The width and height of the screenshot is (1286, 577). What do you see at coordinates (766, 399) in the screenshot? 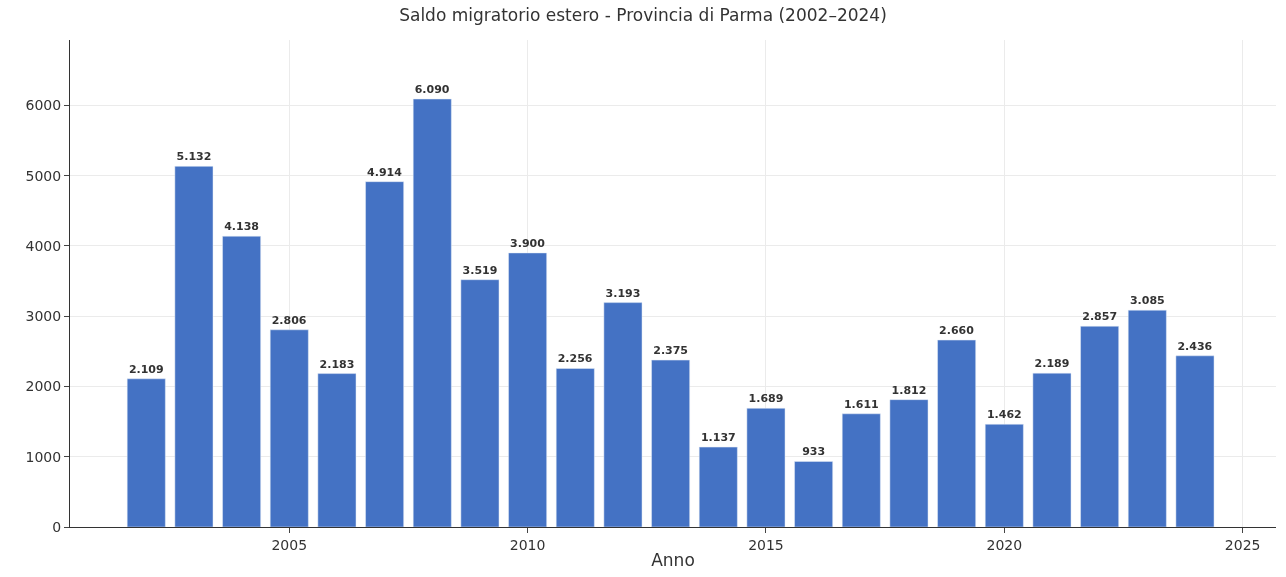
I see `data-label: 1.689` at bounding box center [766, 399].